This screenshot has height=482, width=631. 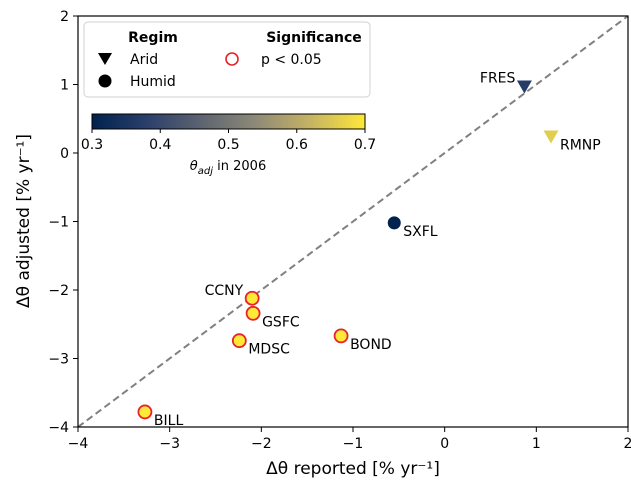 I want to click on legend-box, so click(x=227, y=59).